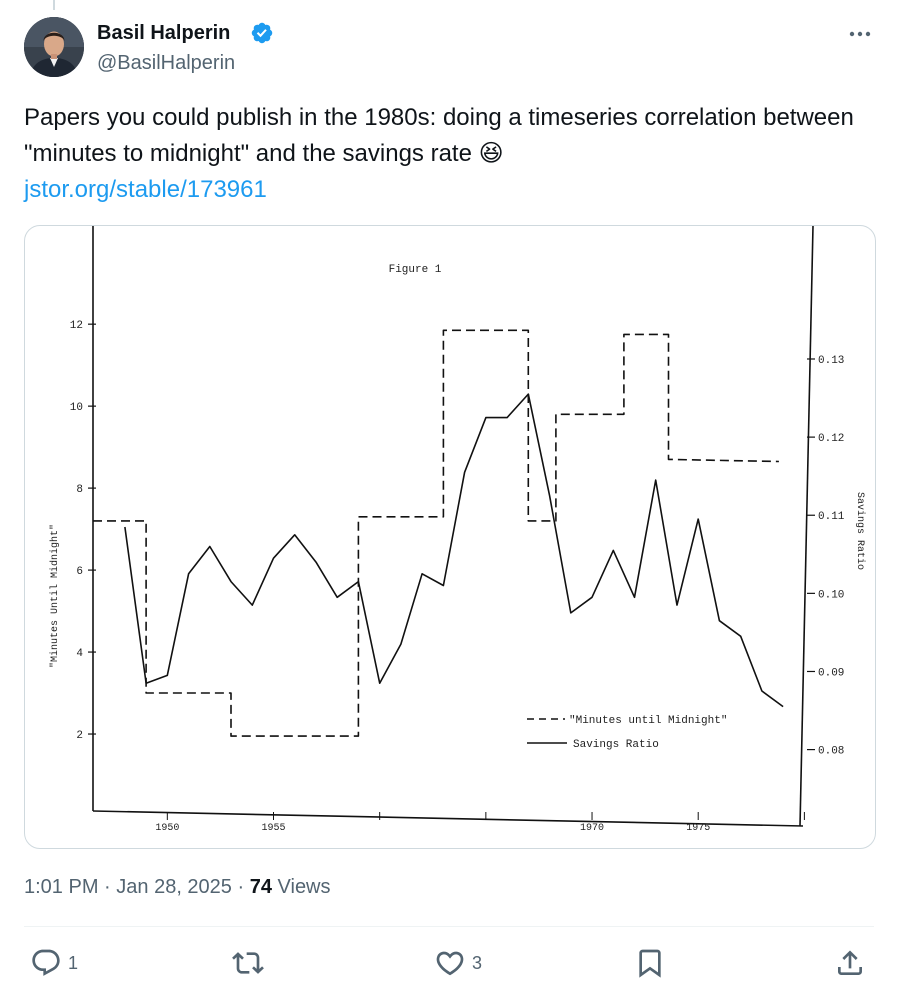 The height and width of the screenshot is (997, 898). Describe the element at coordinates (260, 887) in the screenshot. I see `views-count: 74` at that location.